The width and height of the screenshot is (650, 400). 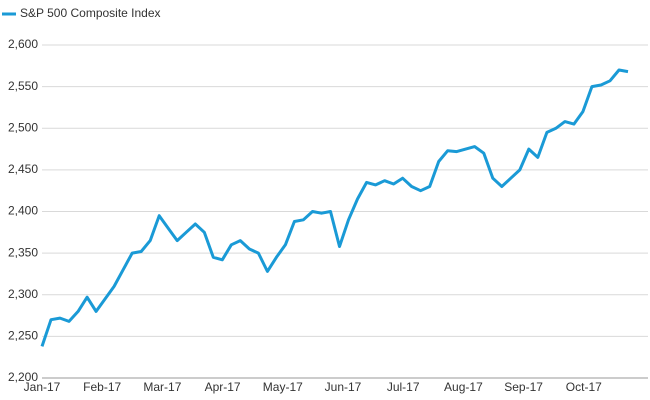 What do you see at coordinates (223, 387) in the screenshot?
I see `x-tick-label: Apr-17` at bounding box center [223, 387].